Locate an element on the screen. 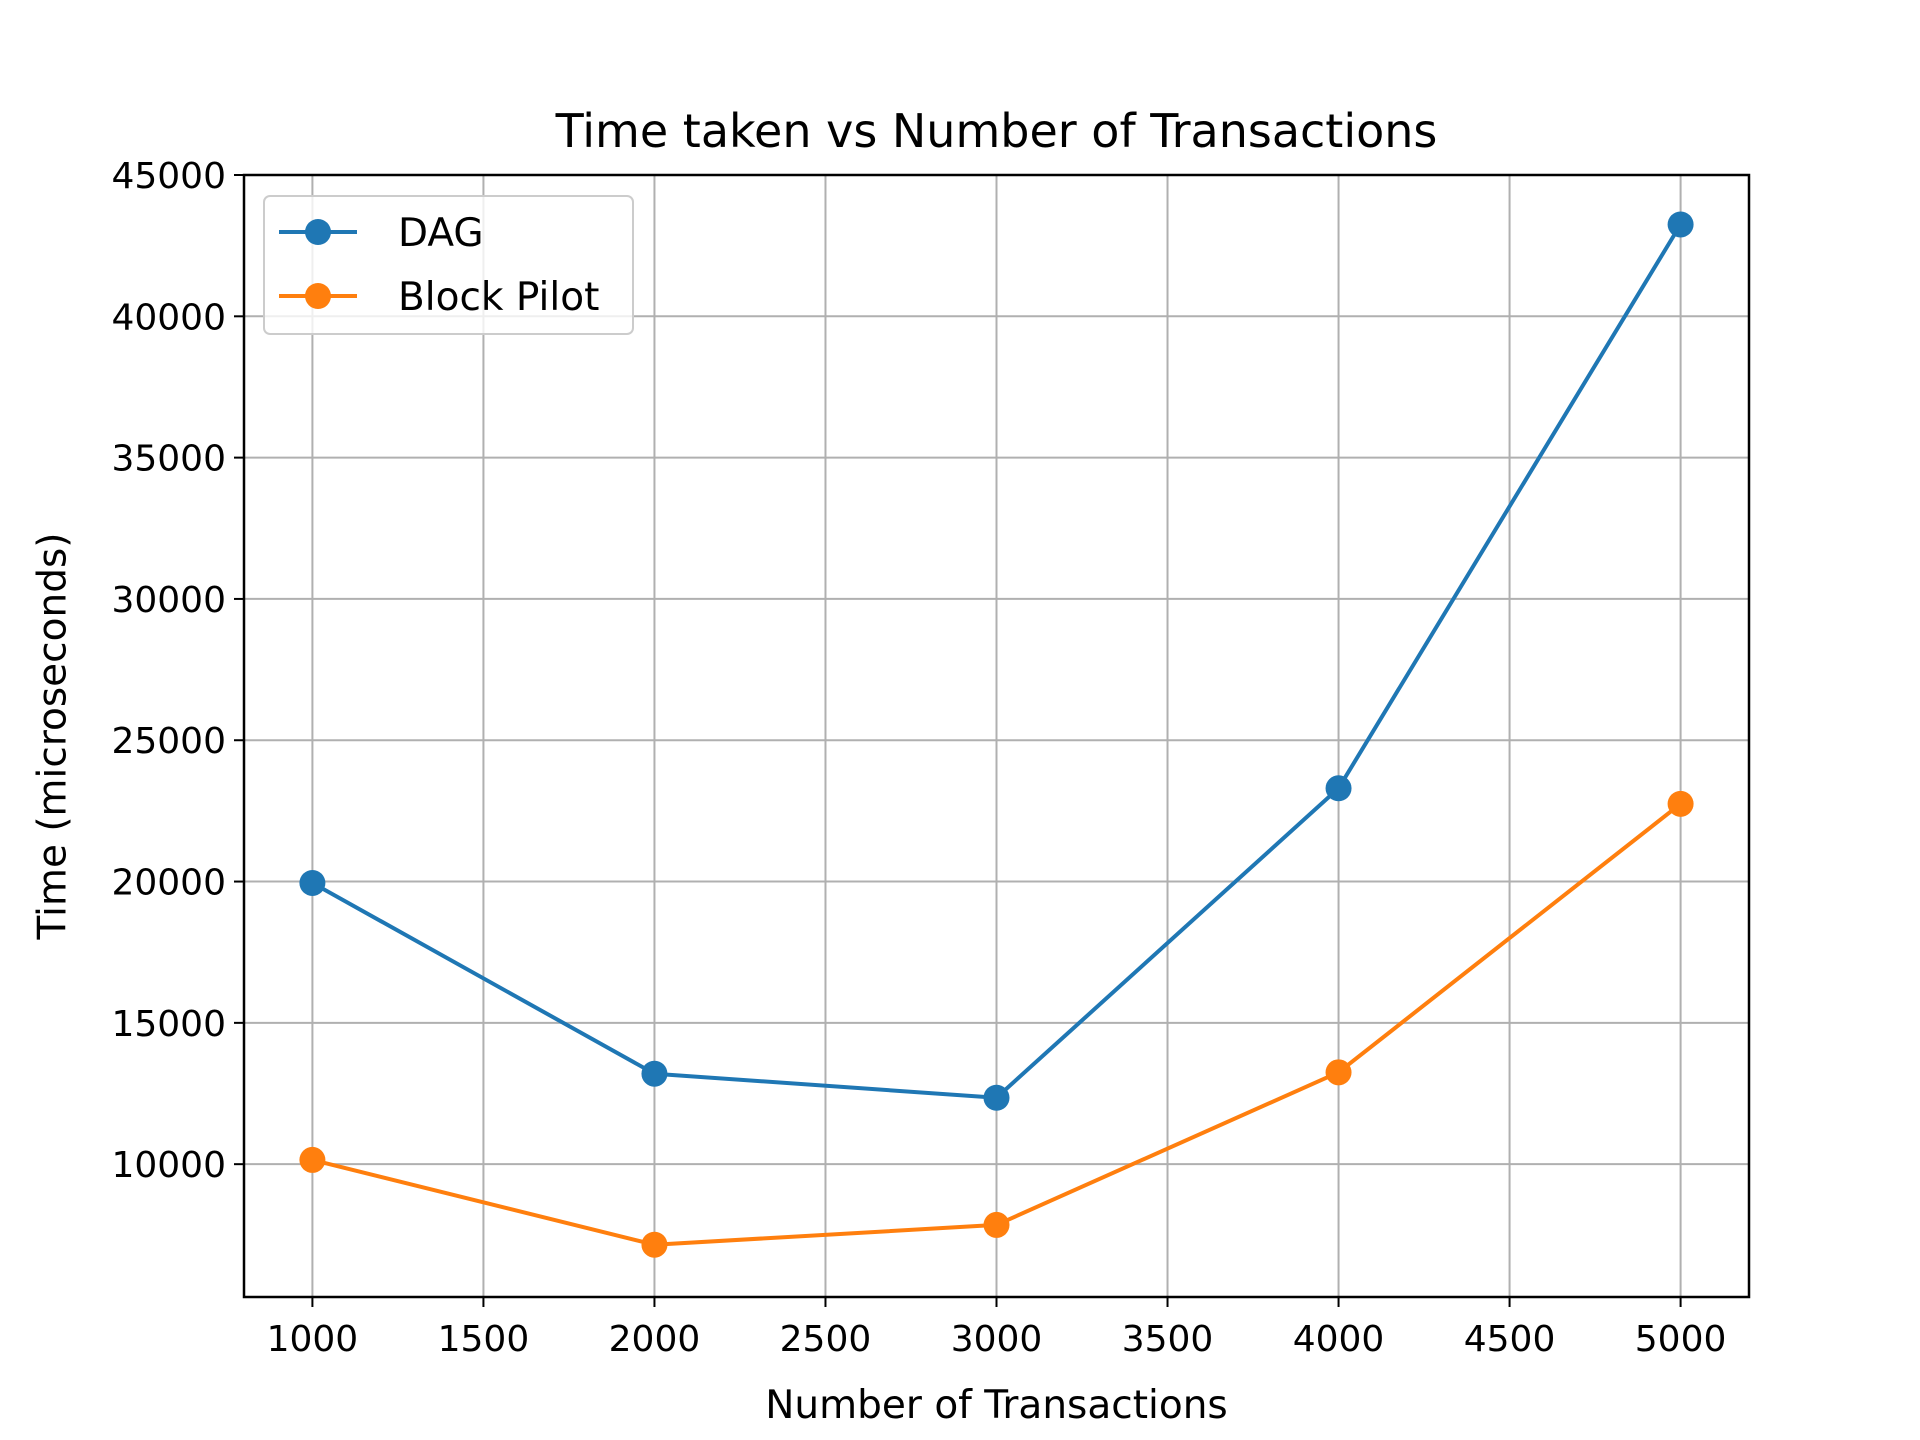  y-tick-label: 40000 is located at coordinates (168, 317).